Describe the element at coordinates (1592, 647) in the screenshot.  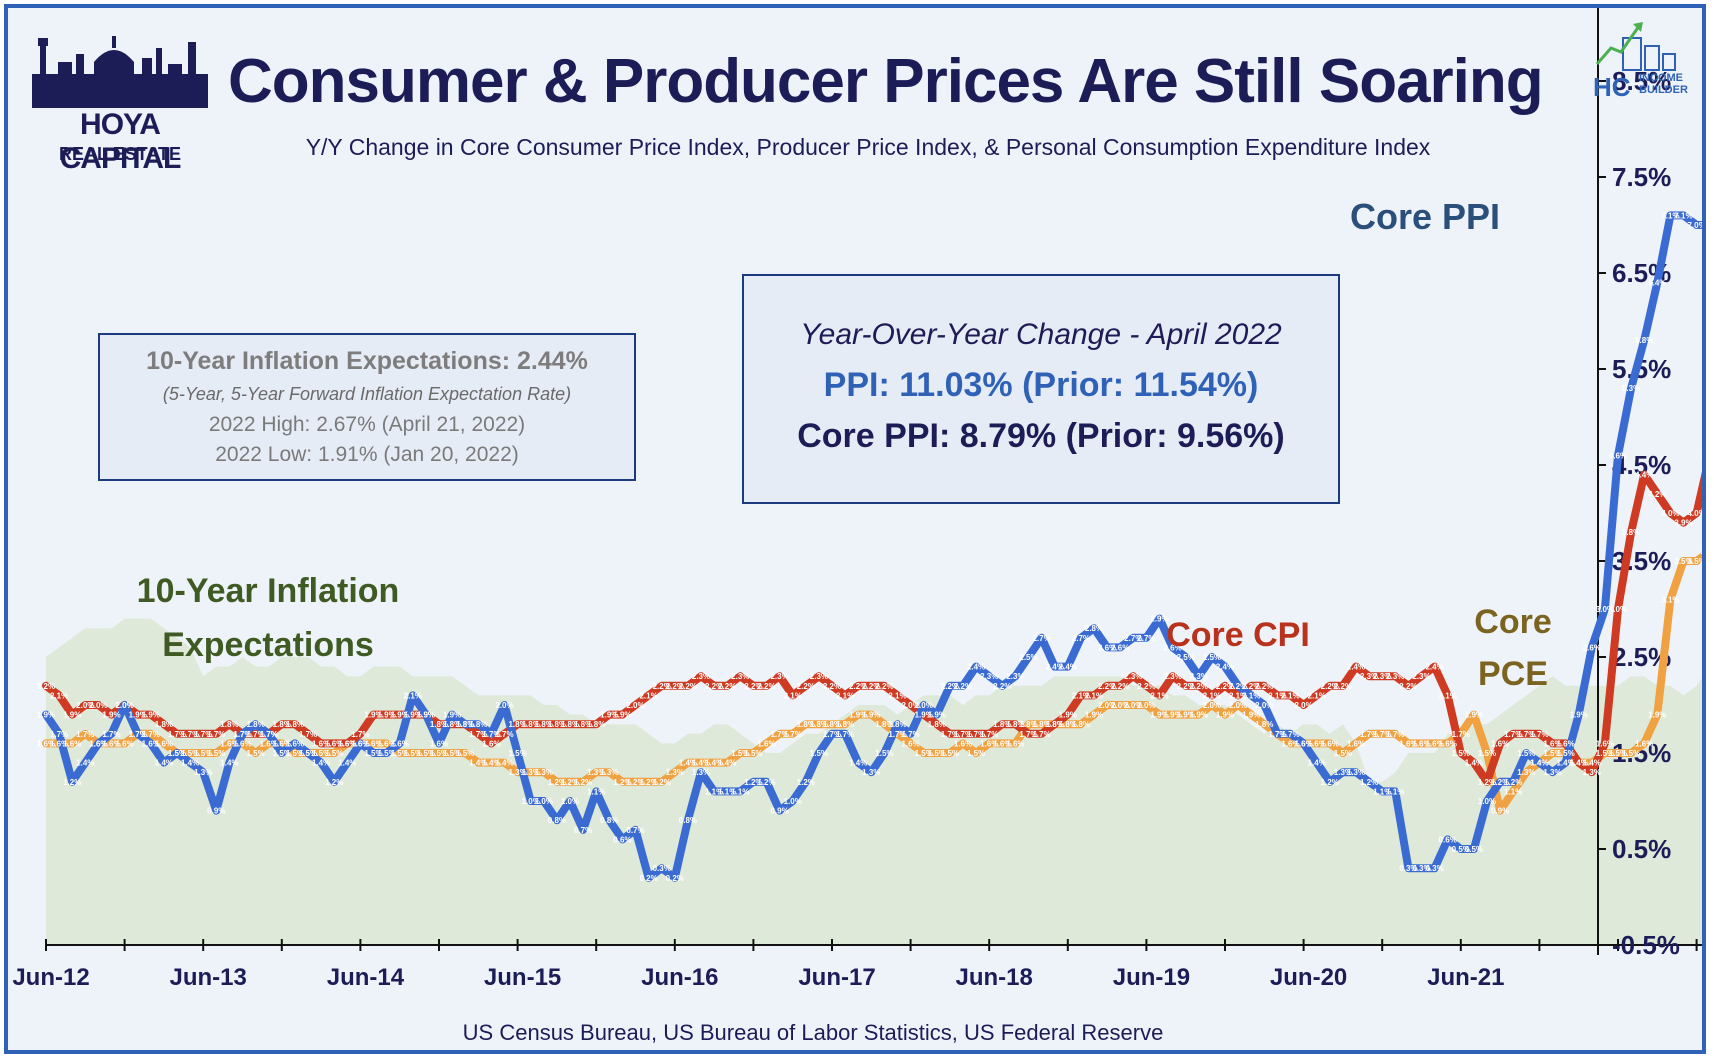
I see `core-ppi-point-label: 2.6%` at that location.